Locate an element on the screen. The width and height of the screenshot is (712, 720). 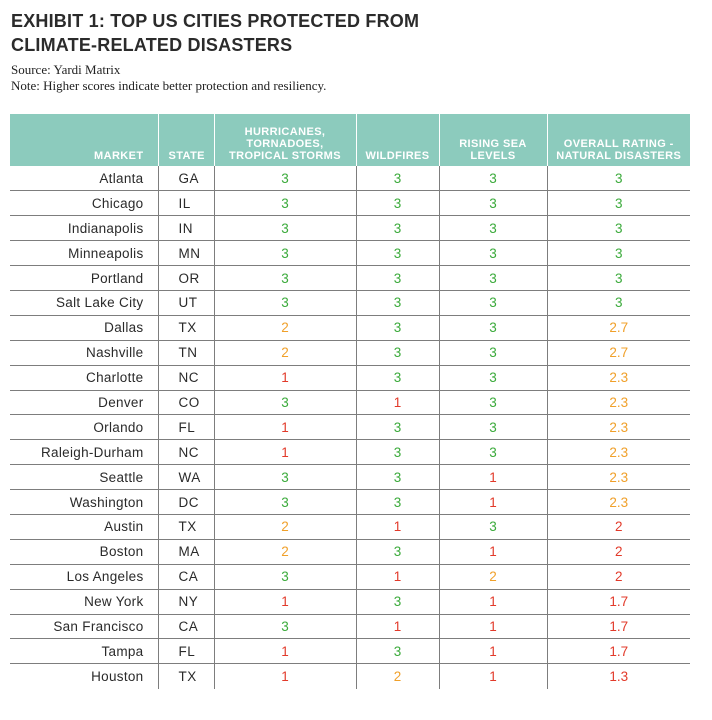
state-cell: IN is located at coordinates (185, 228).